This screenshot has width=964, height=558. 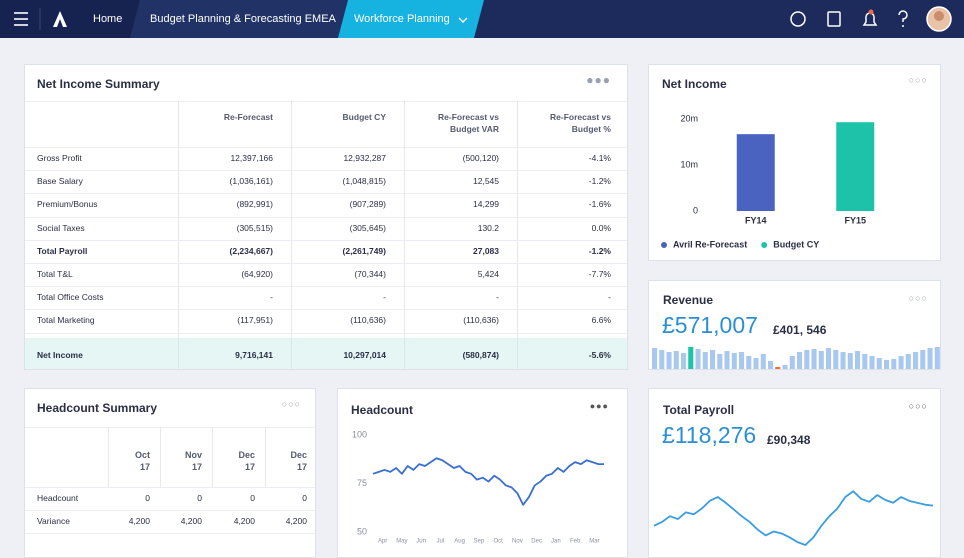 What do you see at coordinates (459, 542) in the screenshot?
I see `x-tick-label: Aug` at bounding box center [459, 542].